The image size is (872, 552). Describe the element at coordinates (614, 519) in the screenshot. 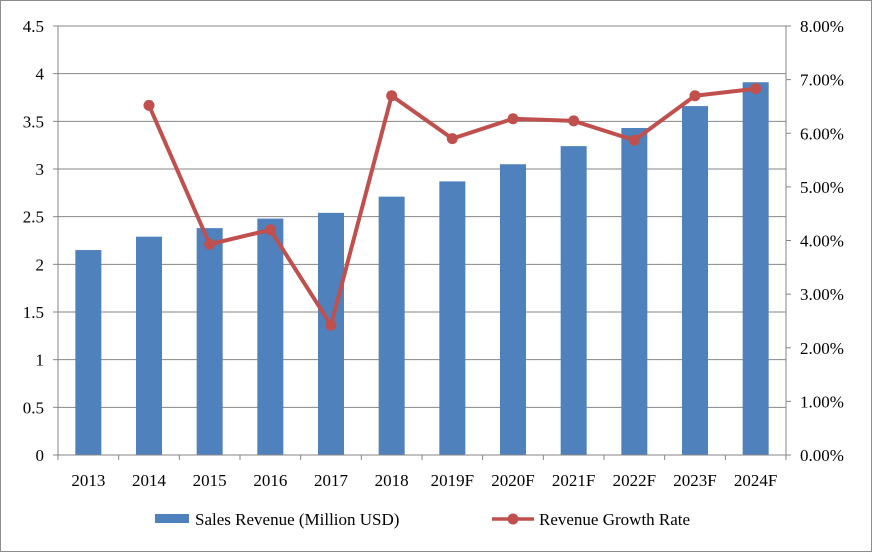

I see `legend-line-label: Revenue Growth Rate` at that location.